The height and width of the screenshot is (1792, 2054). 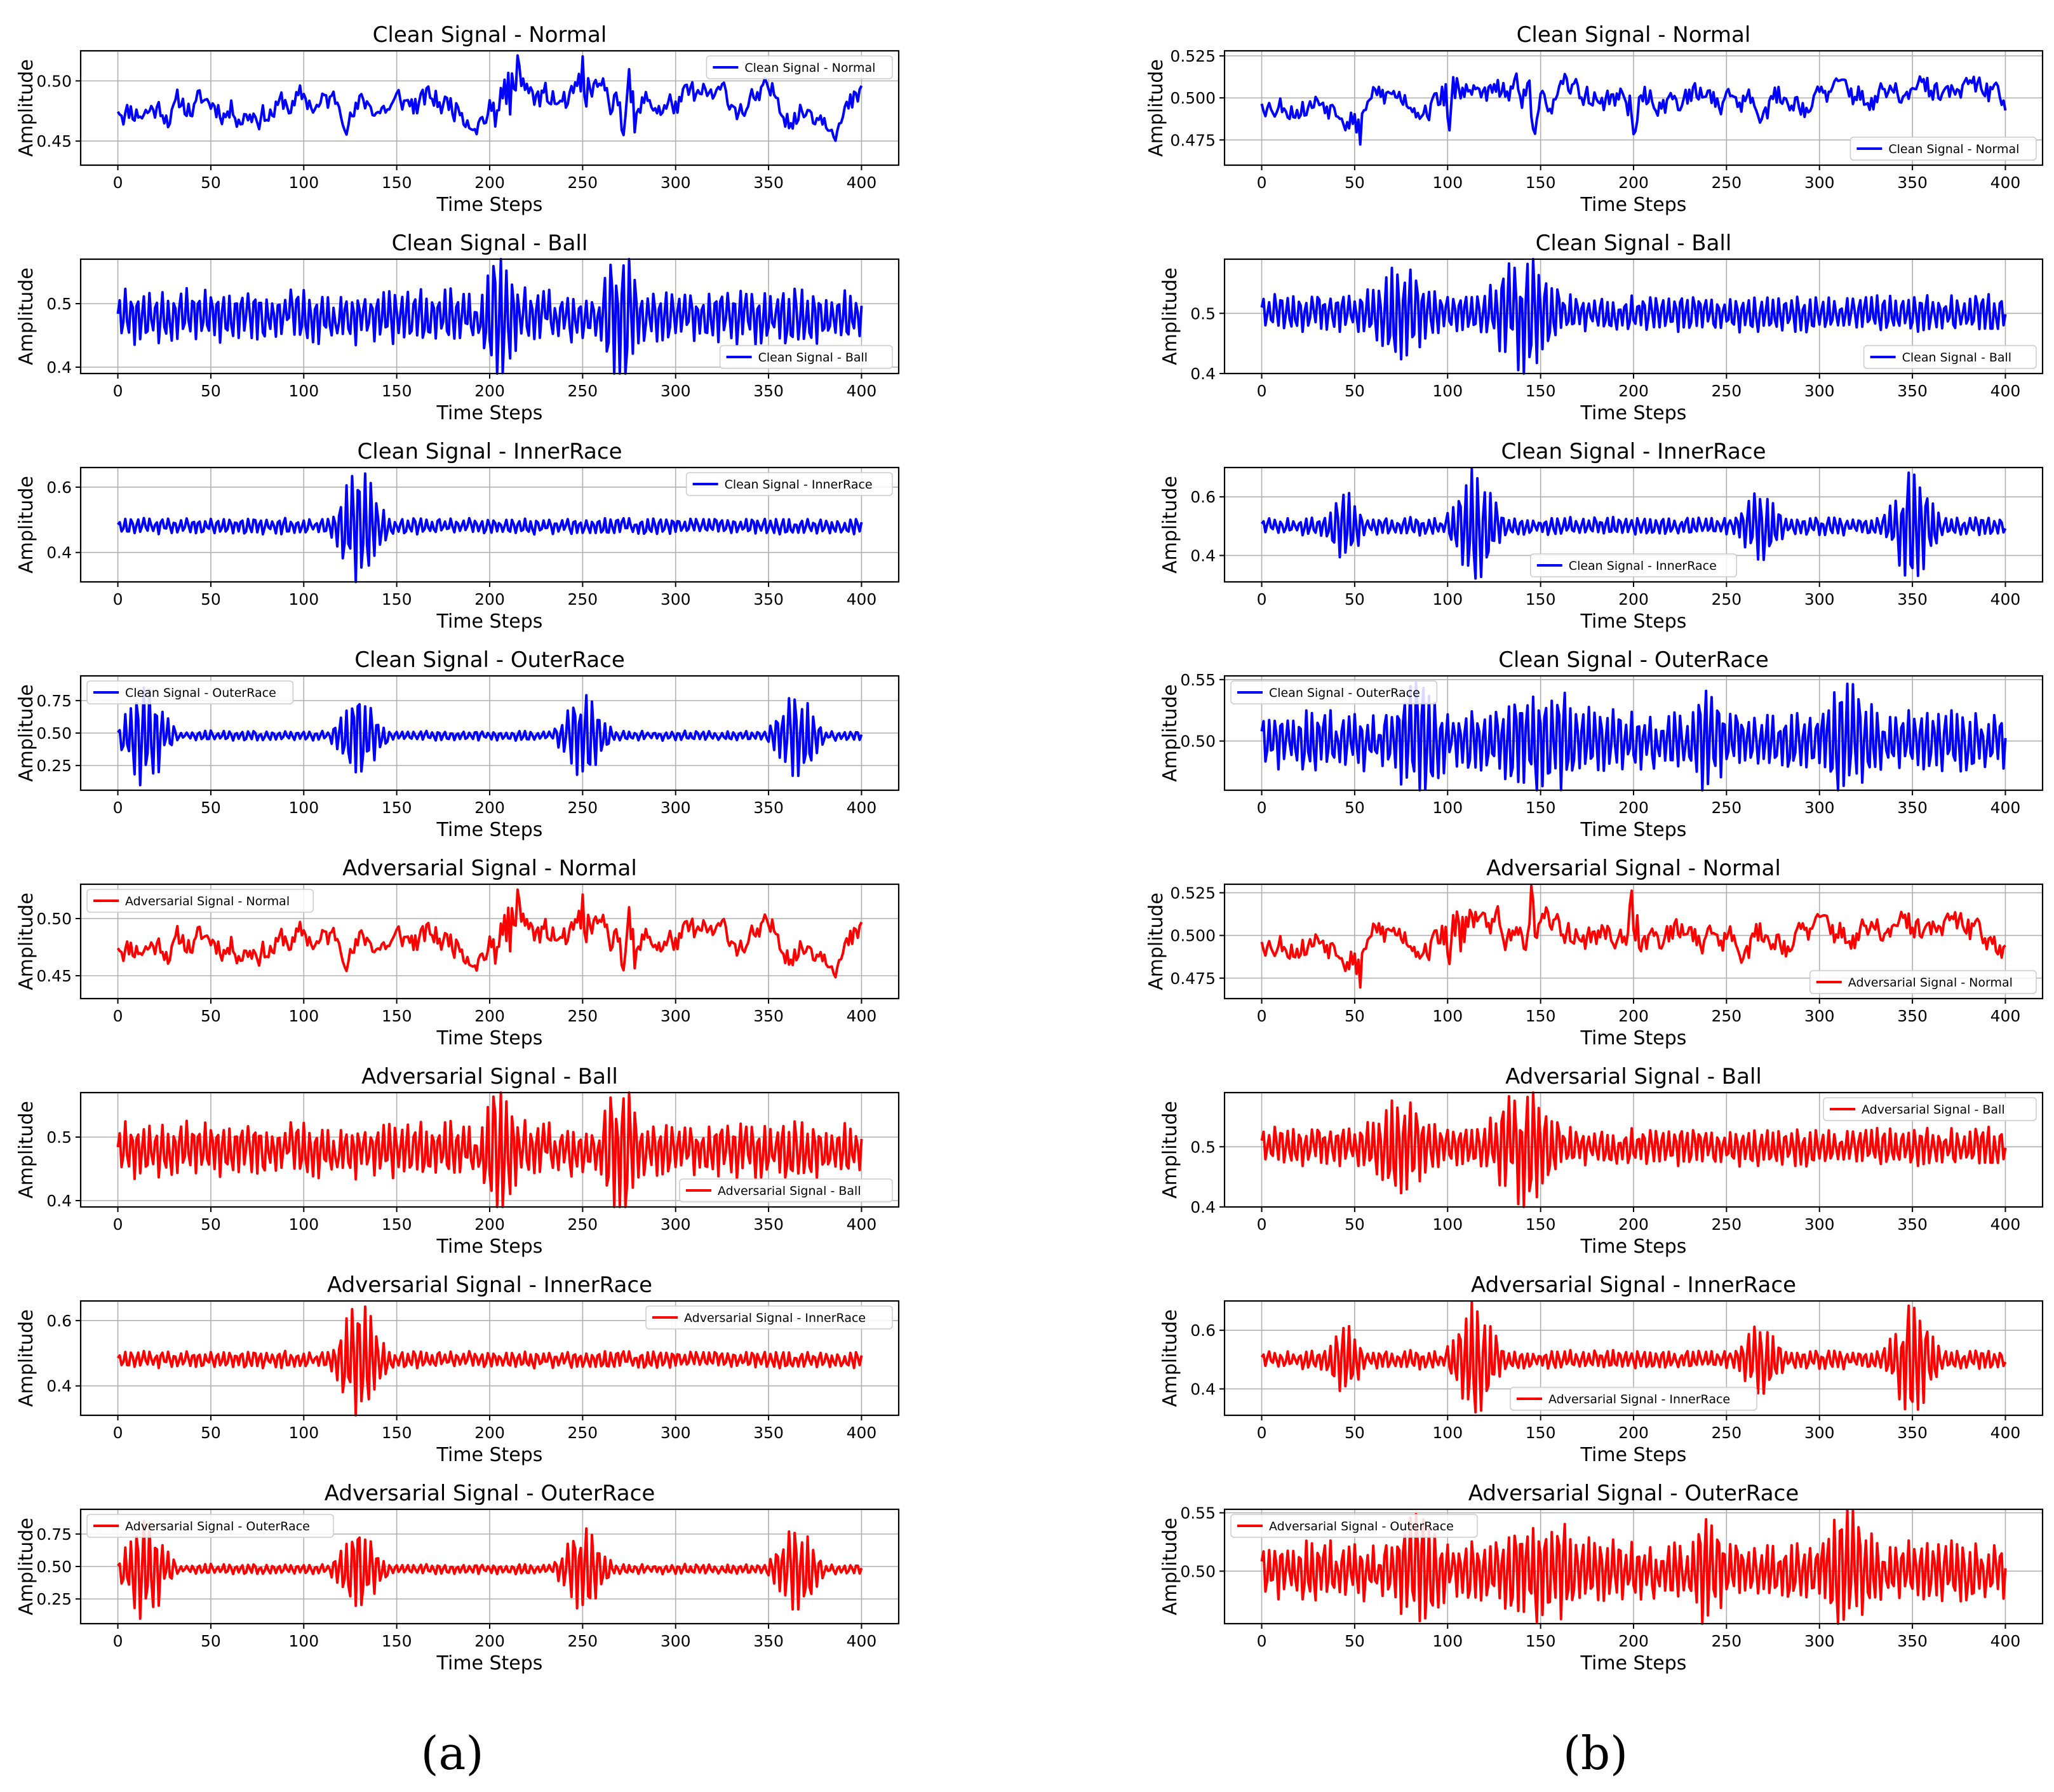 I want to click on legend-label: Clean Signal - InnerRace, so click(x=1643, y=566).